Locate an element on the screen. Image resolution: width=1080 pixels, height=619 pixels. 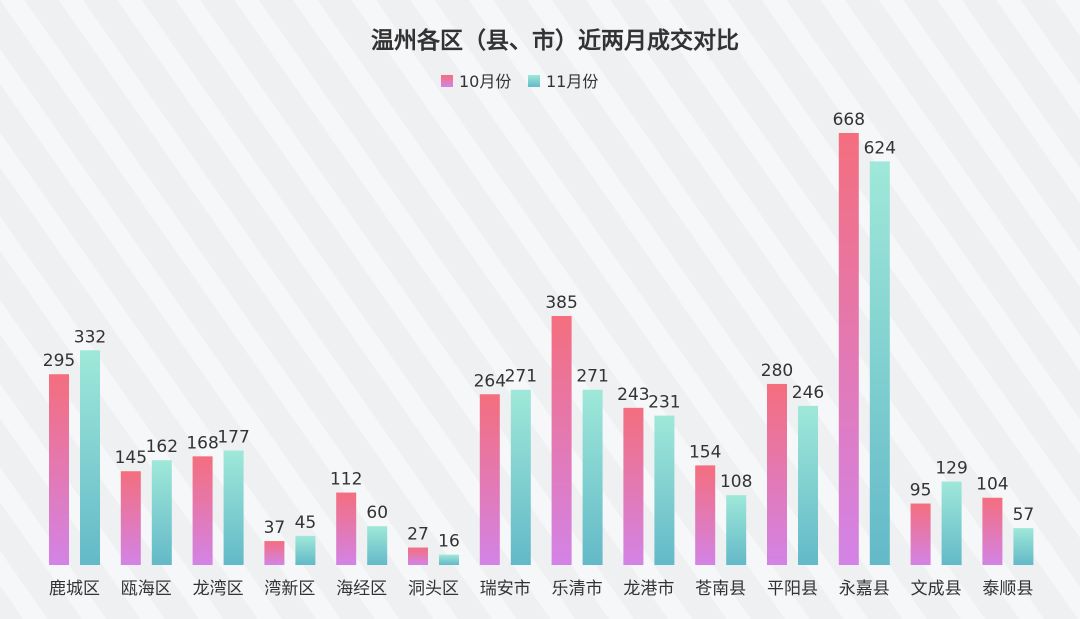
data-label-series-1-8: 243 is located at coordinates (633, 395).